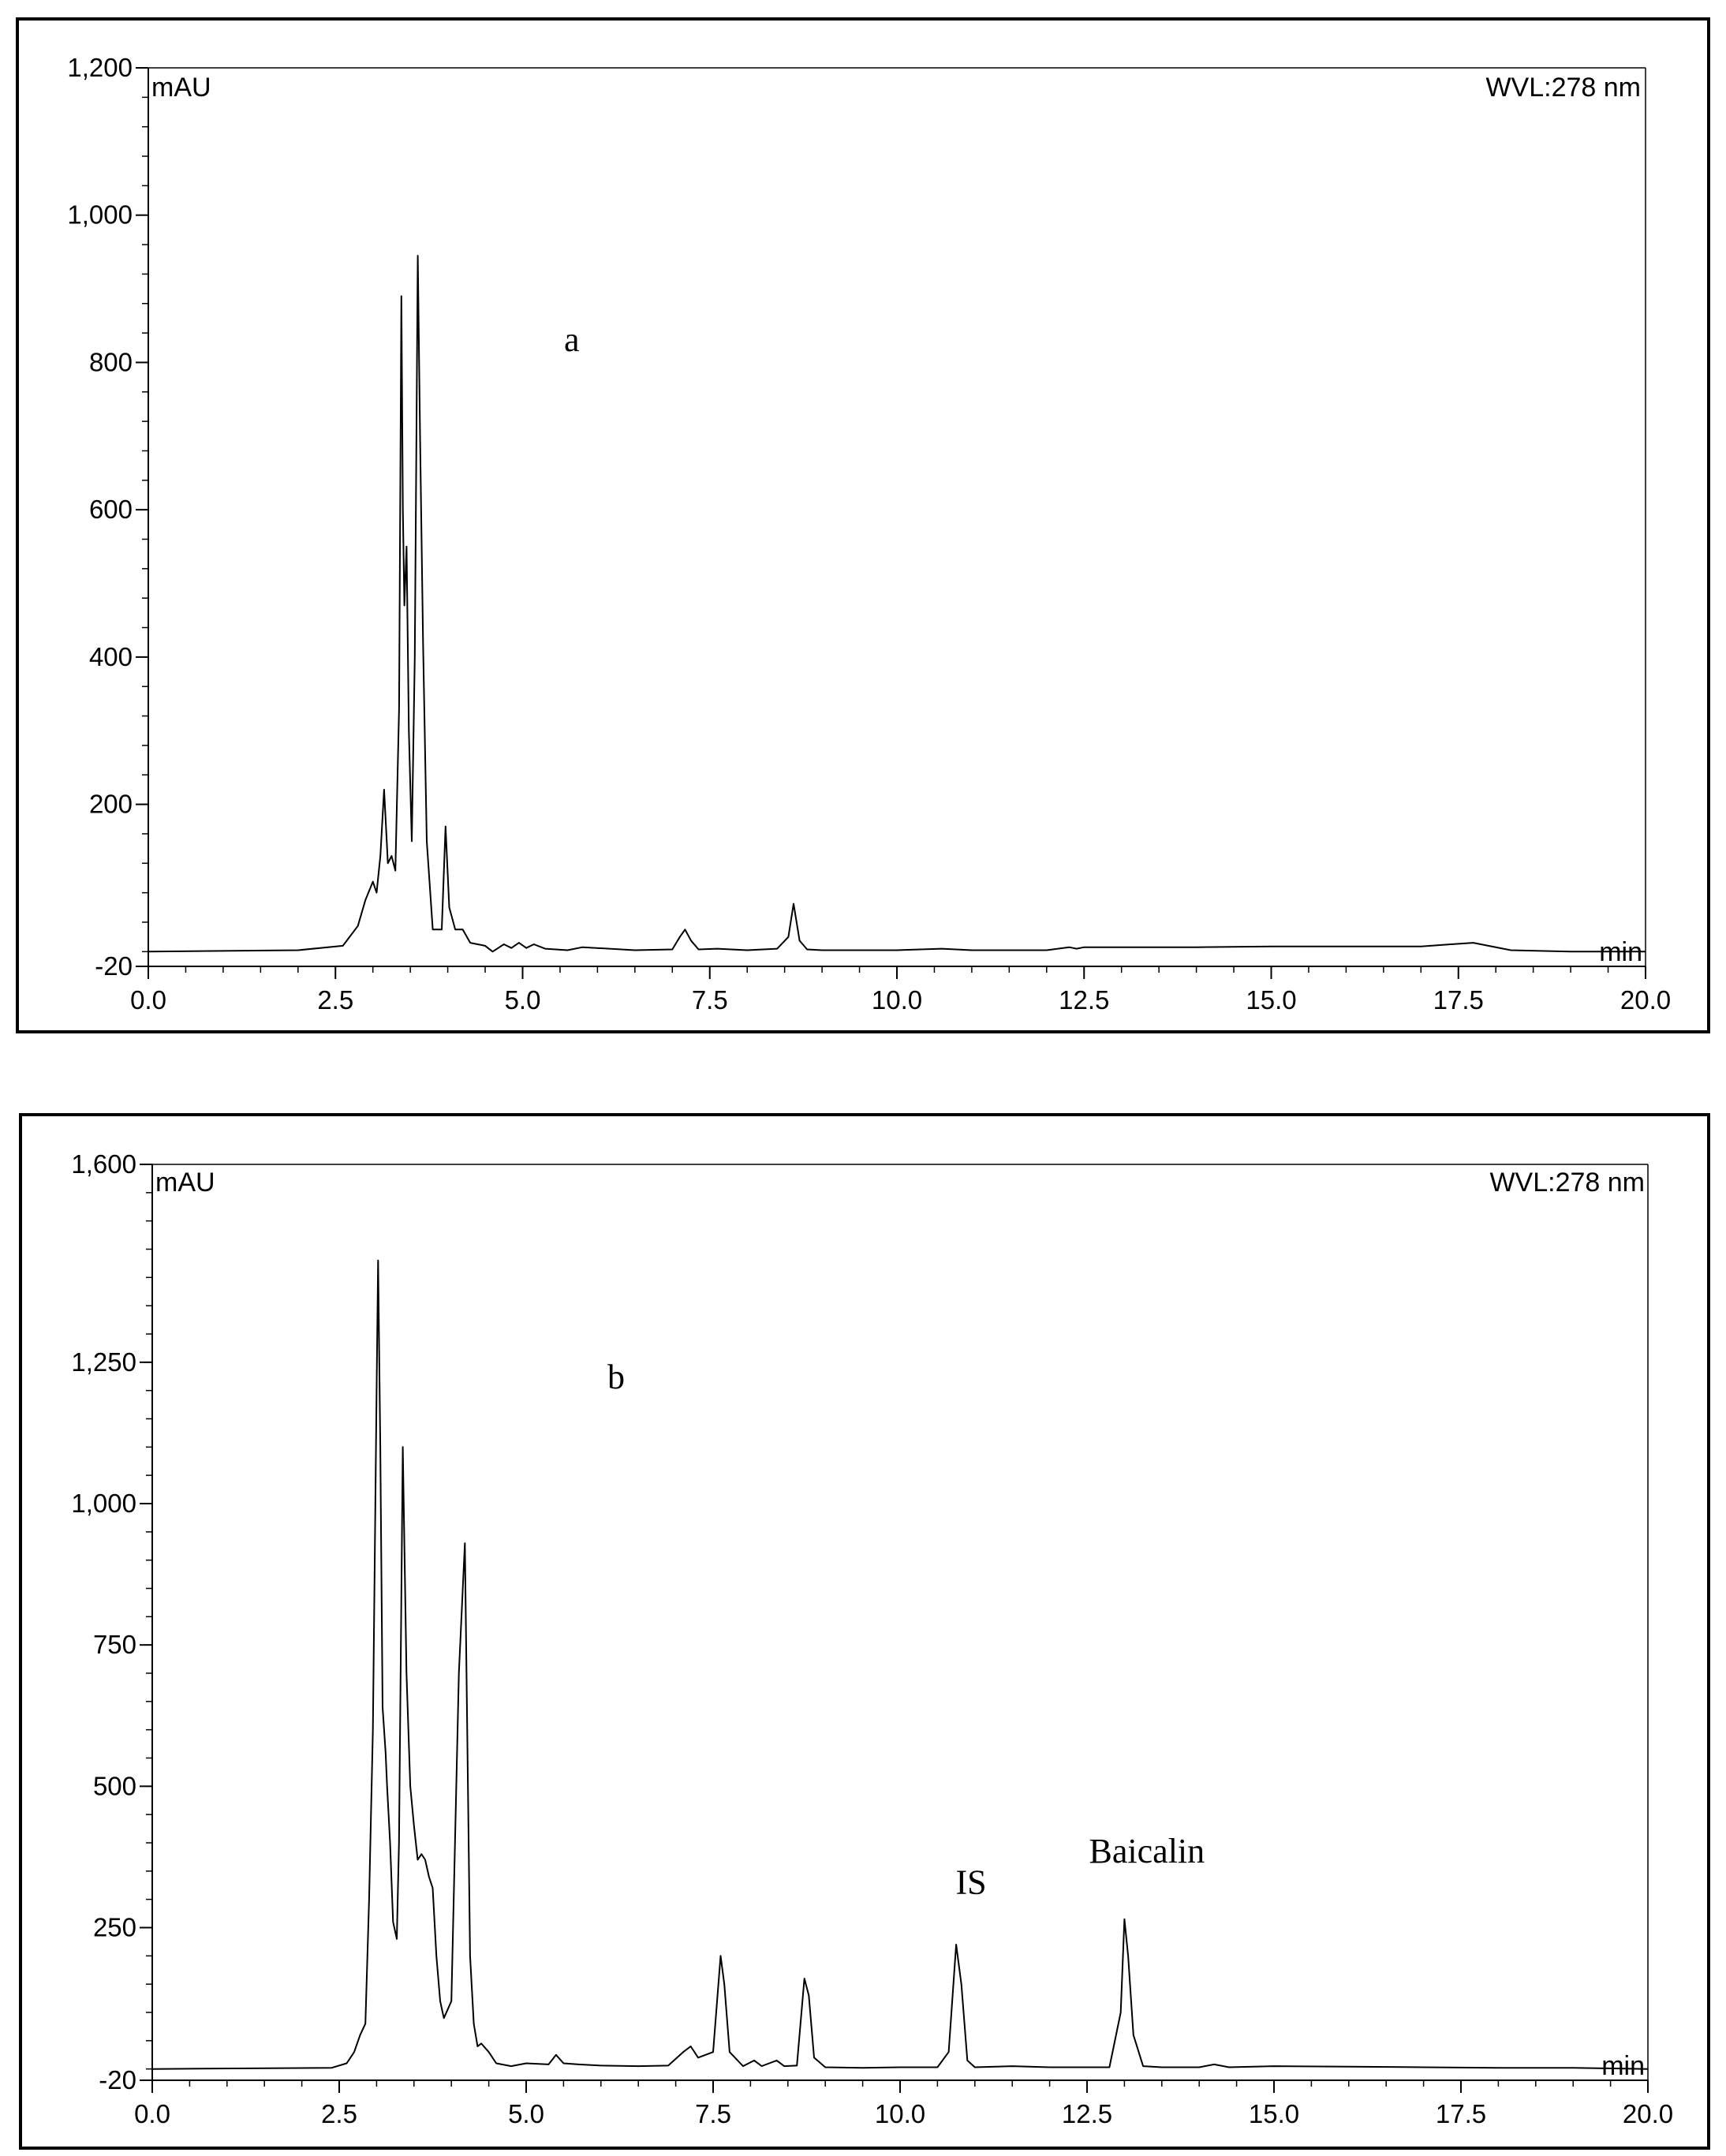 This screenshot has height=2156, width=1726. I want to click on peak-annotation: Baicalin, so click(1147, 1851).